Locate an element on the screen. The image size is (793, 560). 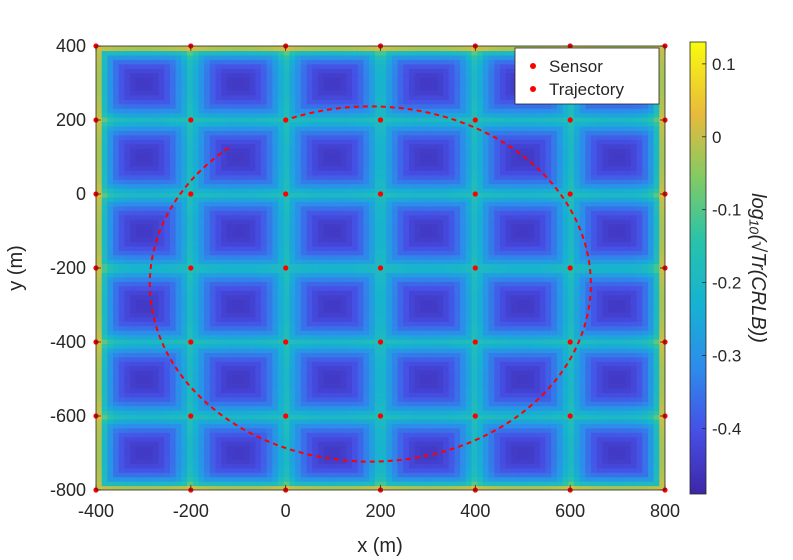
y-tick-label: 400 is located at coordinates (71, 46).